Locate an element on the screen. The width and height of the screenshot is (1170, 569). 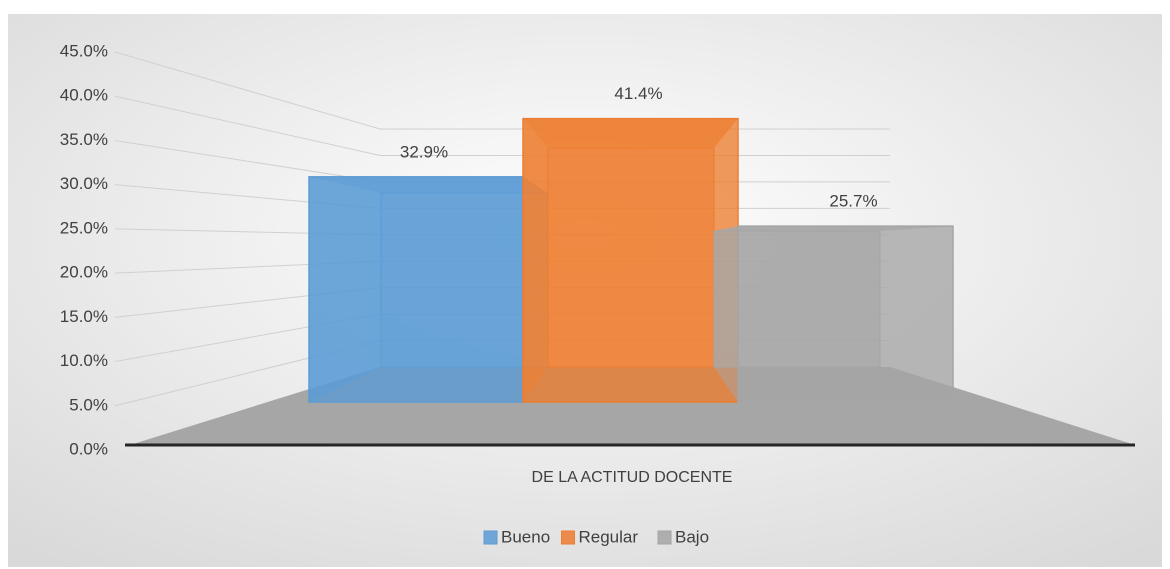
y-tick-label: 45.0% is located at coordinates (84, 50).